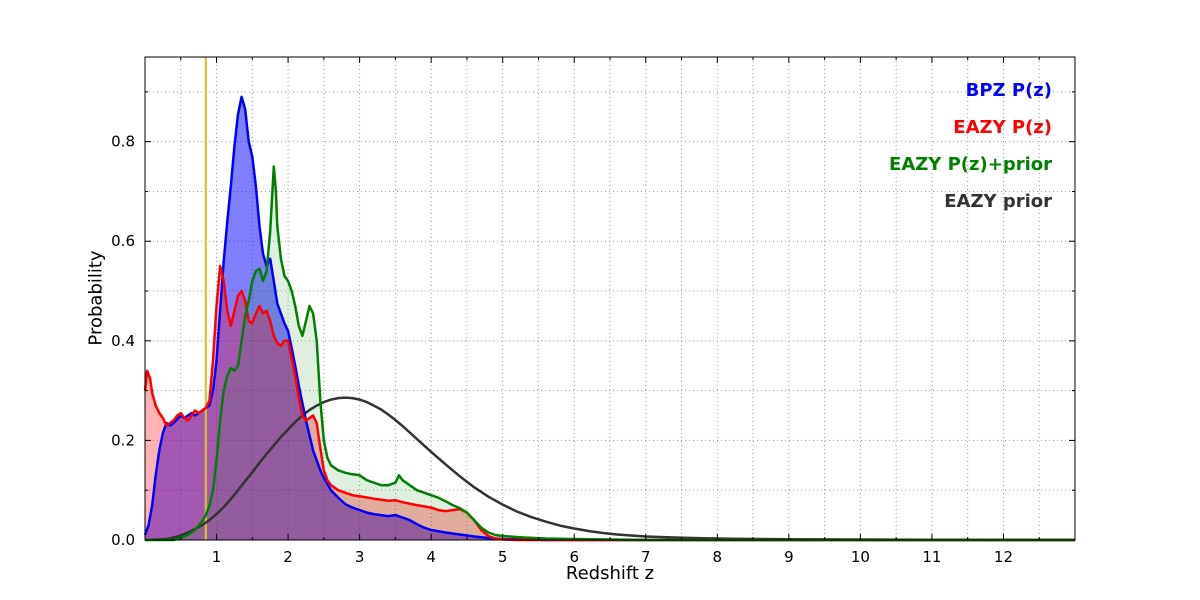 This screenshot has width=1200, height=600. Describe the element at coordinates (718, 557) in the screenshot. I see `svg-text: 8` at that location.